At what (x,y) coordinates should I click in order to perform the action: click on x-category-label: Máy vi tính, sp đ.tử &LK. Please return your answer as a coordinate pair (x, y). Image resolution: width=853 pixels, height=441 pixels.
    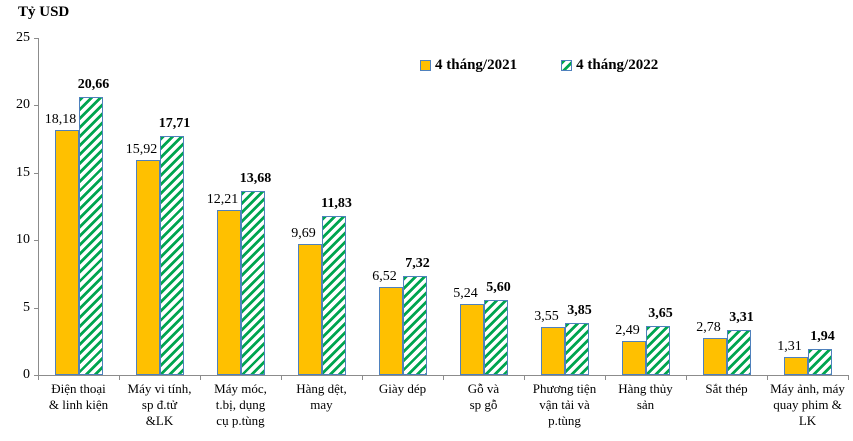
    Looking at the image, I should click on (159, 404).